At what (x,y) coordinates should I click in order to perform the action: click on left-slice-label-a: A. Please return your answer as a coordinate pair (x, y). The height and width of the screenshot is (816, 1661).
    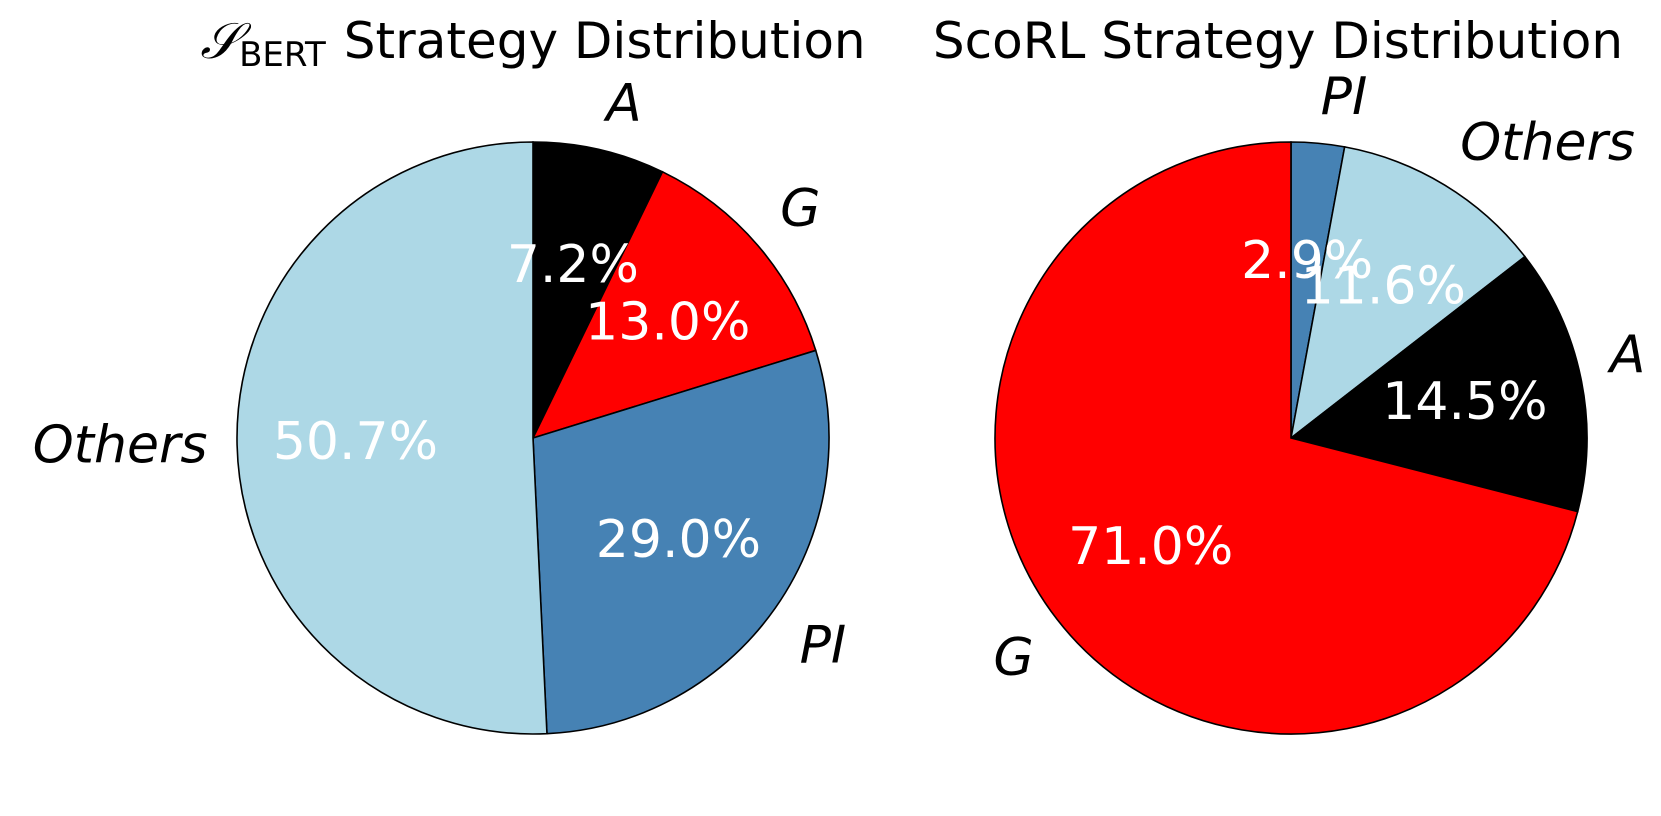
    Looking at the image, I should click on (622, 104).